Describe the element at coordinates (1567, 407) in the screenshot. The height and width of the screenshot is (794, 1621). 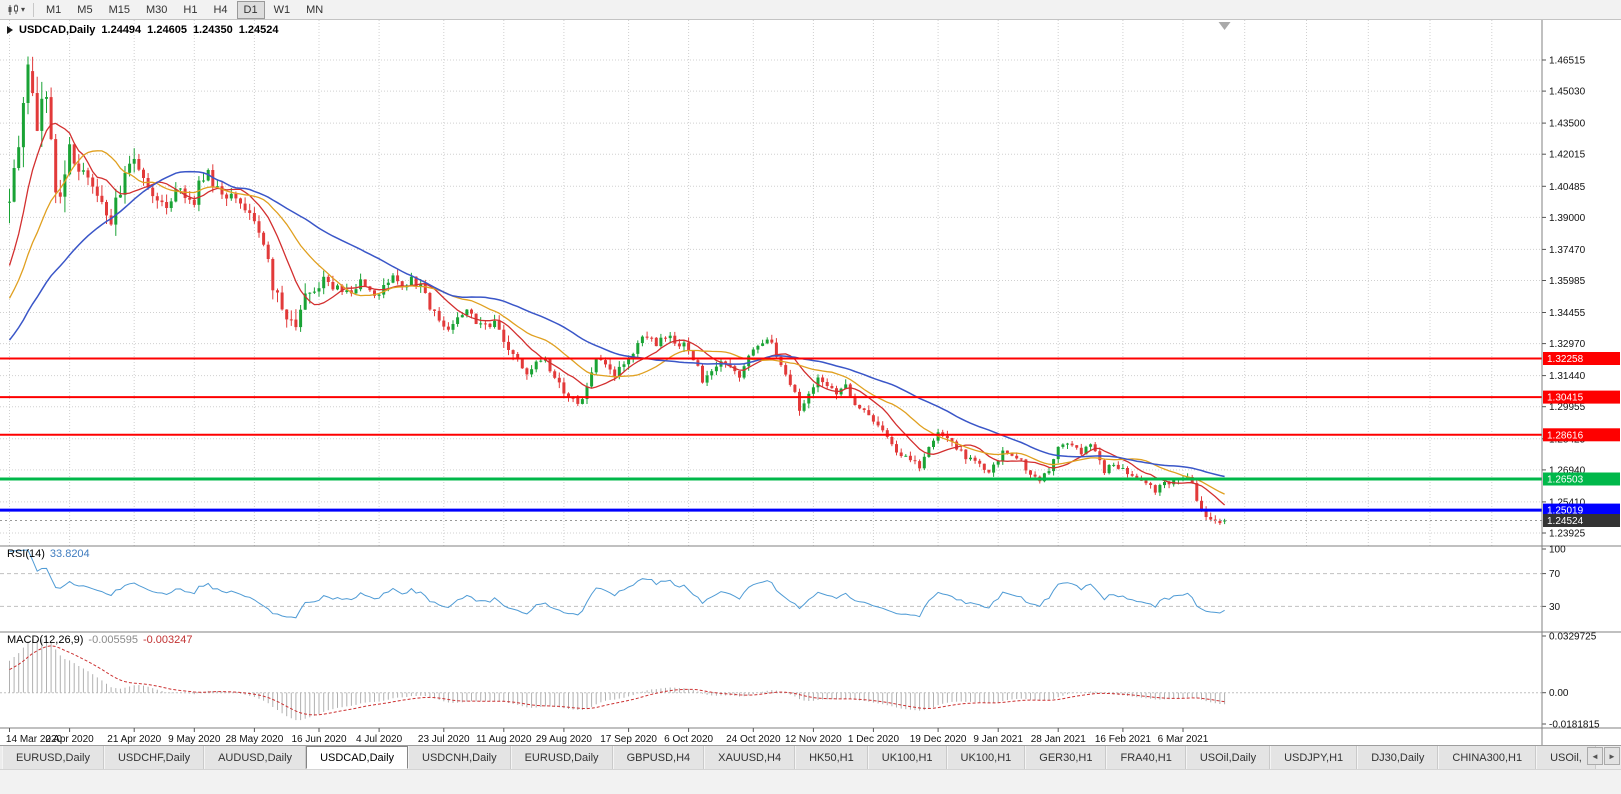
I see `svg-text: 1.29955` at that location.